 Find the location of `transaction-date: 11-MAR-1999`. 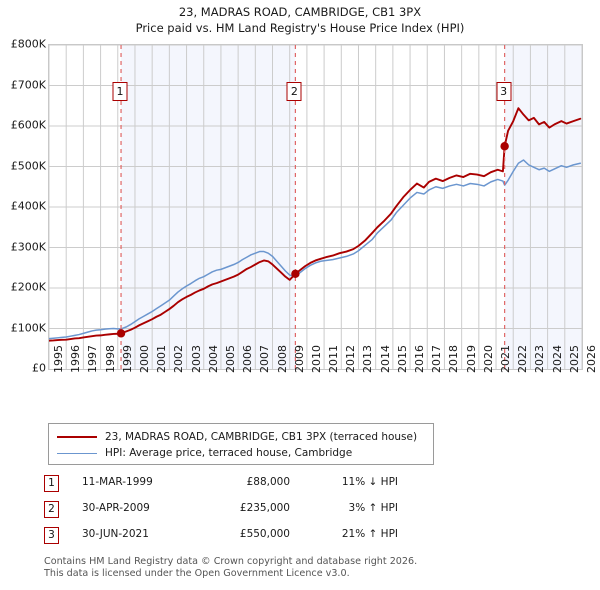

transaction-date: 11-MAR-1999 is located at coordinates (117, 482).